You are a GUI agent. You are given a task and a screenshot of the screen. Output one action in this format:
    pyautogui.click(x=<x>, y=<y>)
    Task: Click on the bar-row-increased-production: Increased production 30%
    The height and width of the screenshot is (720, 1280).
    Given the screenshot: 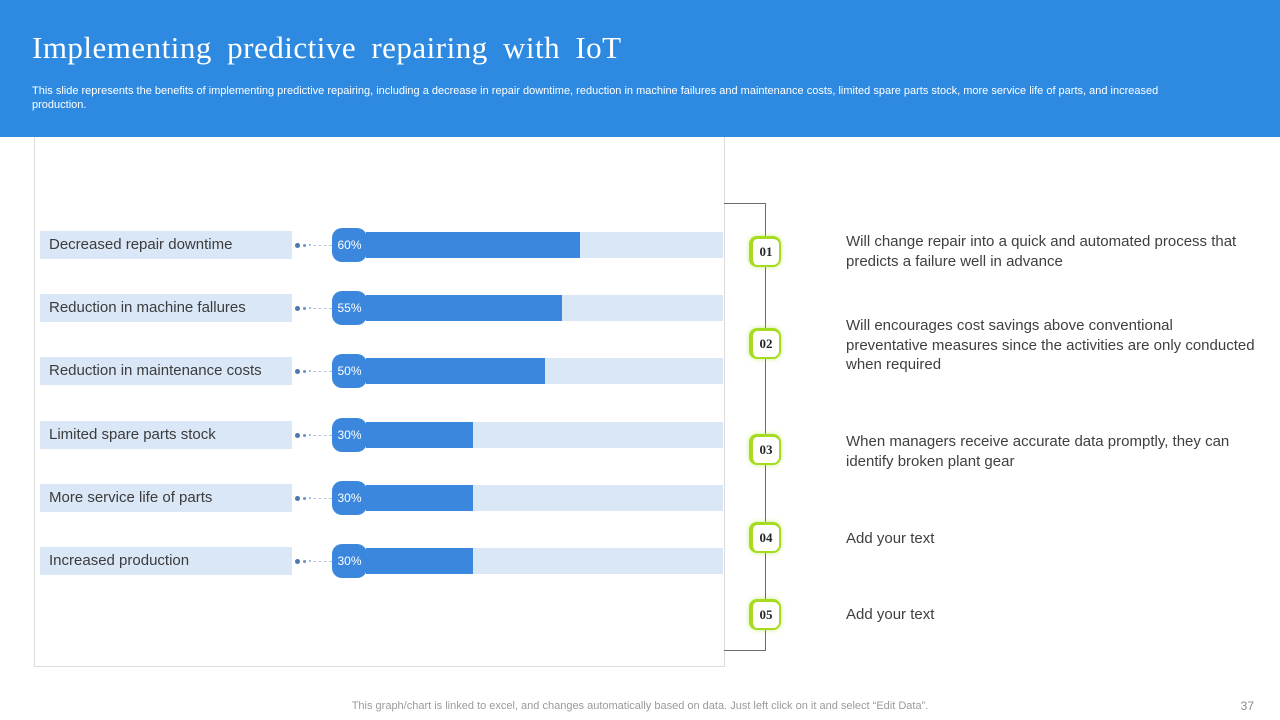 What is the action you would take?
    pyautogui.click(x=381, y=561)
    